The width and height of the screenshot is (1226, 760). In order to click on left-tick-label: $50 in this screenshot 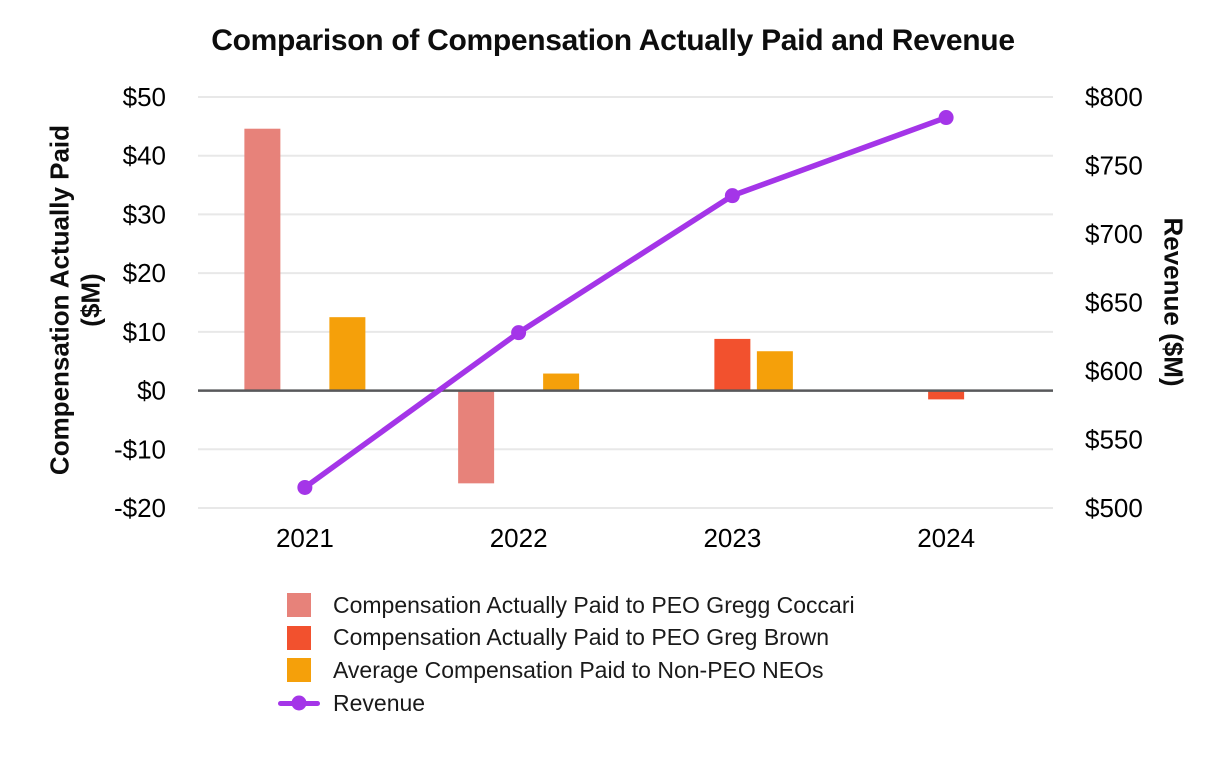, I will do `click(144, 97)`.